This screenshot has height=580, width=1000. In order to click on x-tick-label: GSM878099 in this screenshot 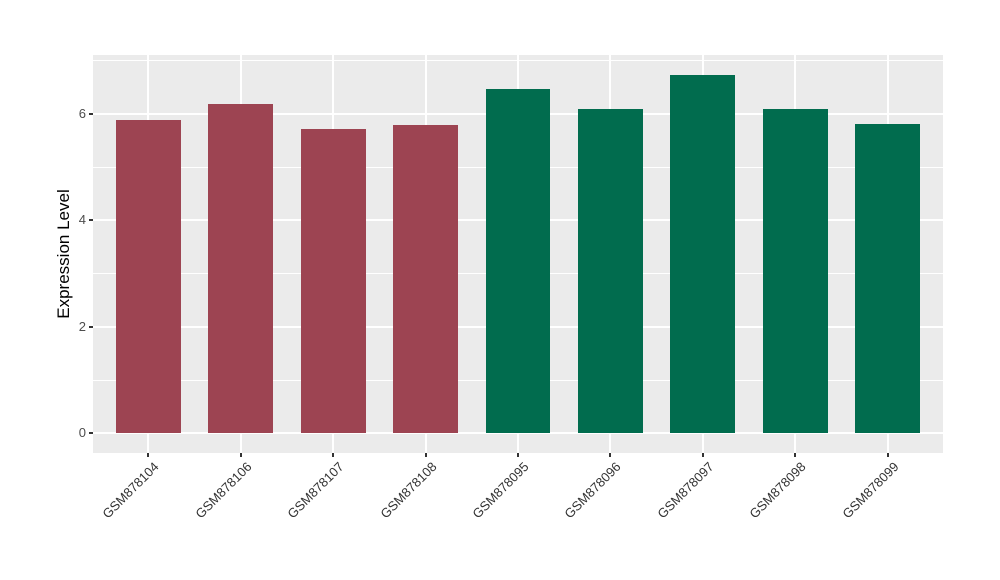, I will do `click(870, 490)`.